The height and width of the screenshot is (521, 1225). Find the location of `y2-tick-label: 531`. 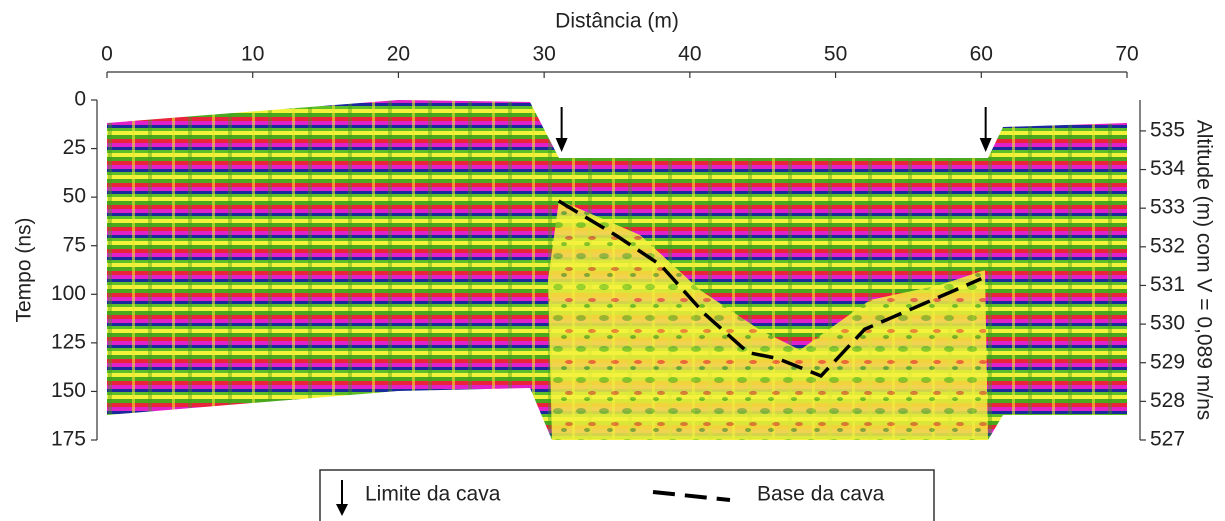

y2-tick-label: 531 is located at coordinates (1167, 284).